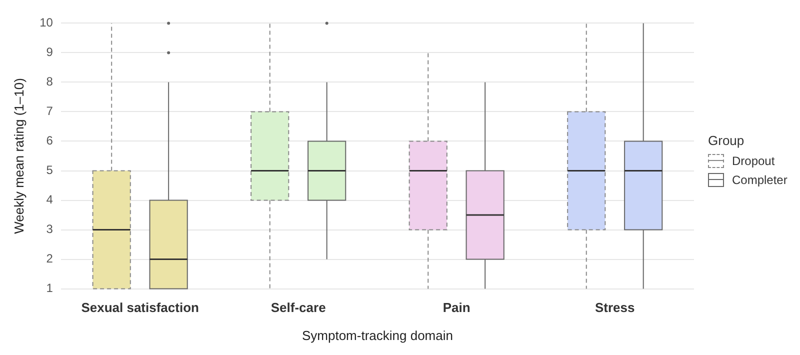  What do you see at coordinates (50, 81) in the screenshot?
I see `y-tick-label: 8` at bounding box center [50, 81].